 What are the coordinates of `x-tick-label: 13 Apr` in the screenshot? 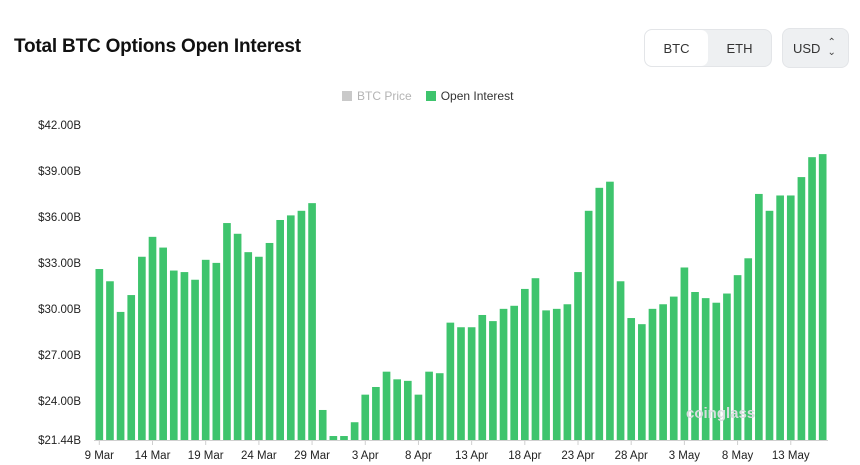 It's located at (471, 456).